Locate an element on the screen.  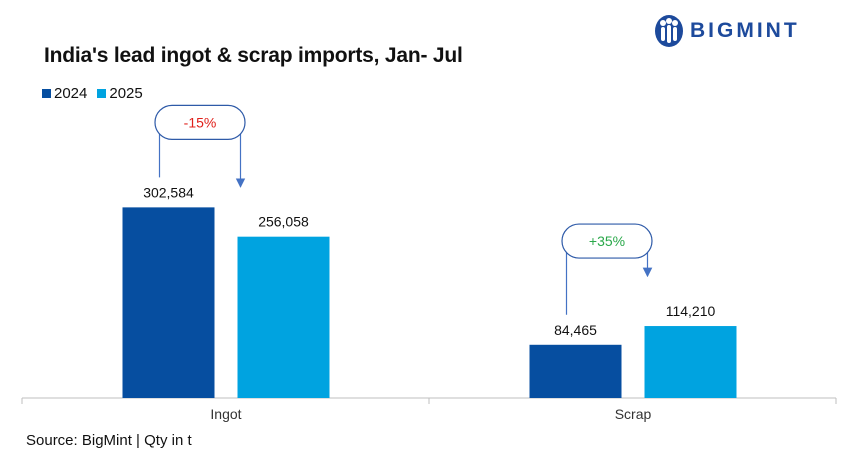
legend-item-2025: 2025 is located at coordinates (120, 93).